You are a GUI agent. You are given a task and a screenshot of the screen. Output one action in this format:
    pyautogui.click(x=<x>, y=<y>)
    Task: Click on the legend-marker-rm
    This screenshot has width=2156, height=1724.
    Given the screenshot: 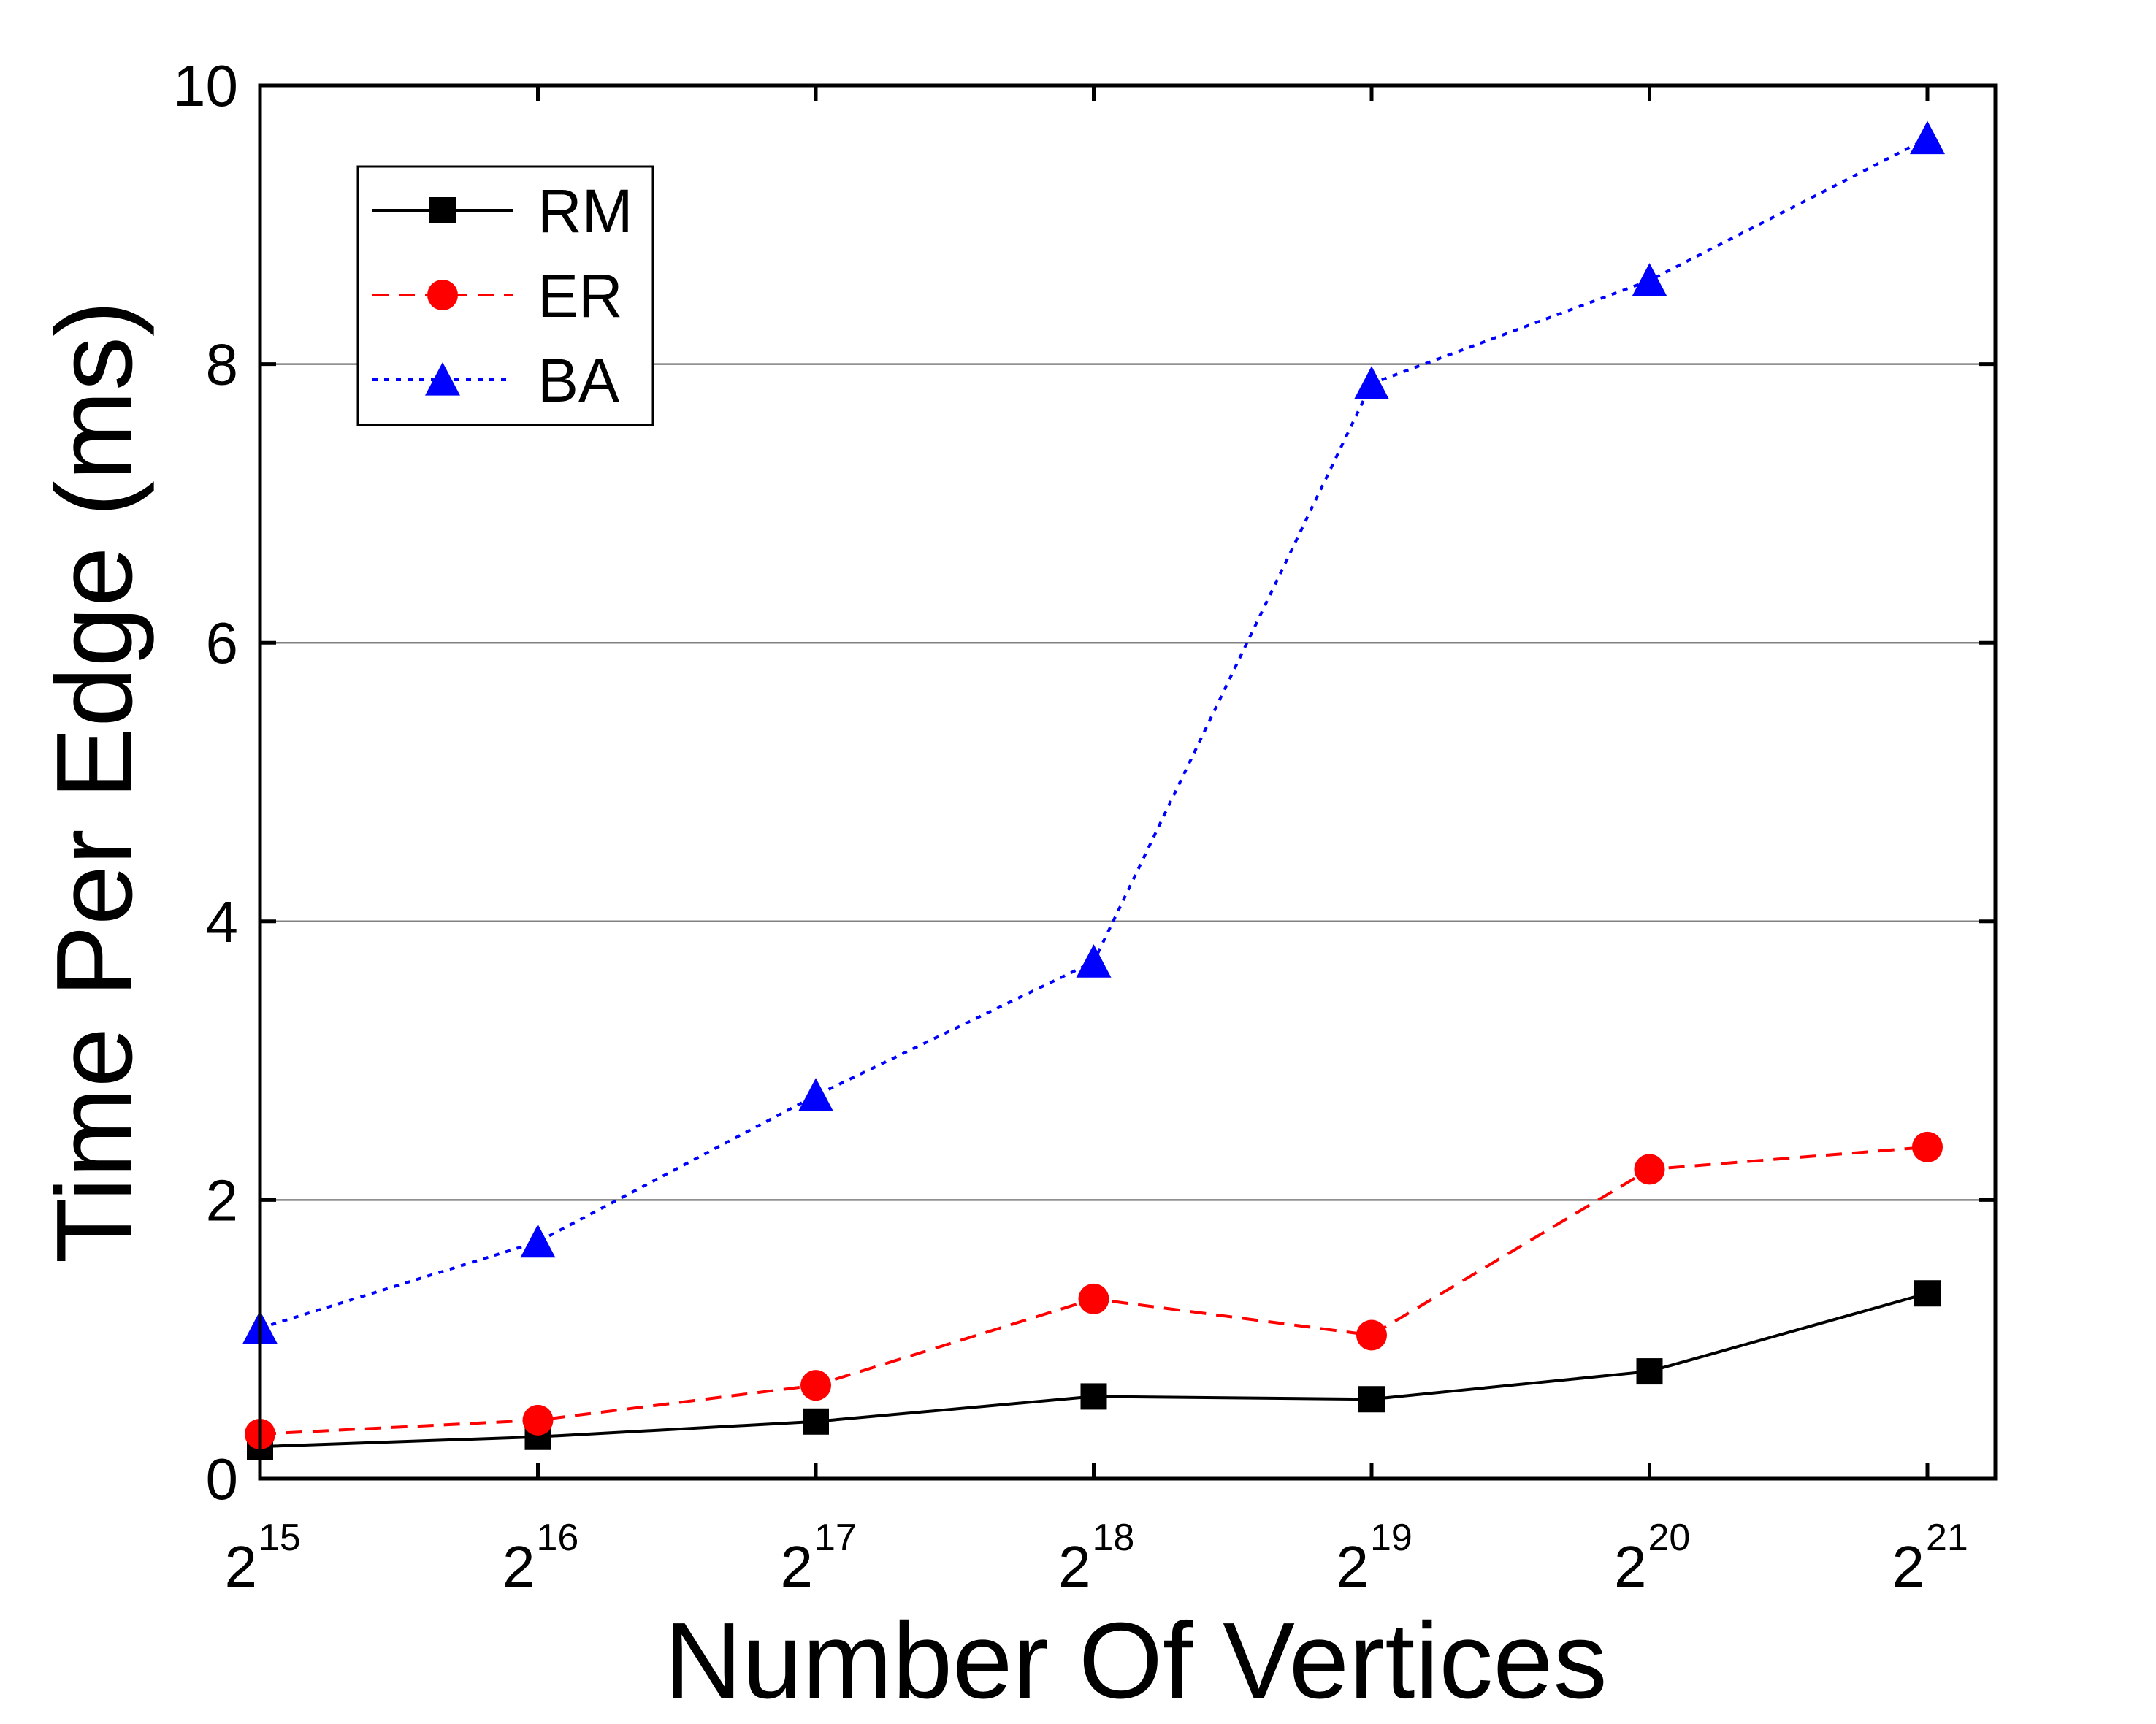 What is the action you would take?
    pyautogui.click(x=442, y=210)
    